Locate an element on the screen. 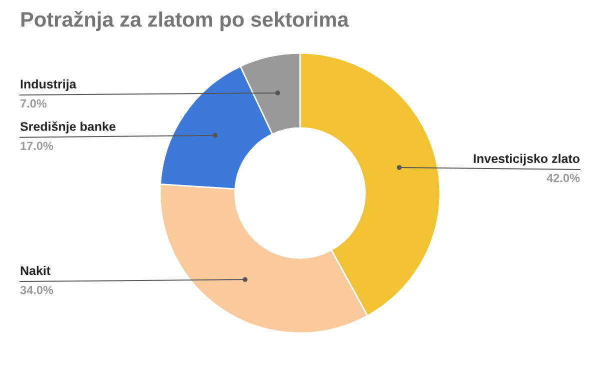 Image resolution: width=600 pixels, height=371 pixels. chart-title: Potražnja za zlatom po sektorima is located at coordinates (185, 21).